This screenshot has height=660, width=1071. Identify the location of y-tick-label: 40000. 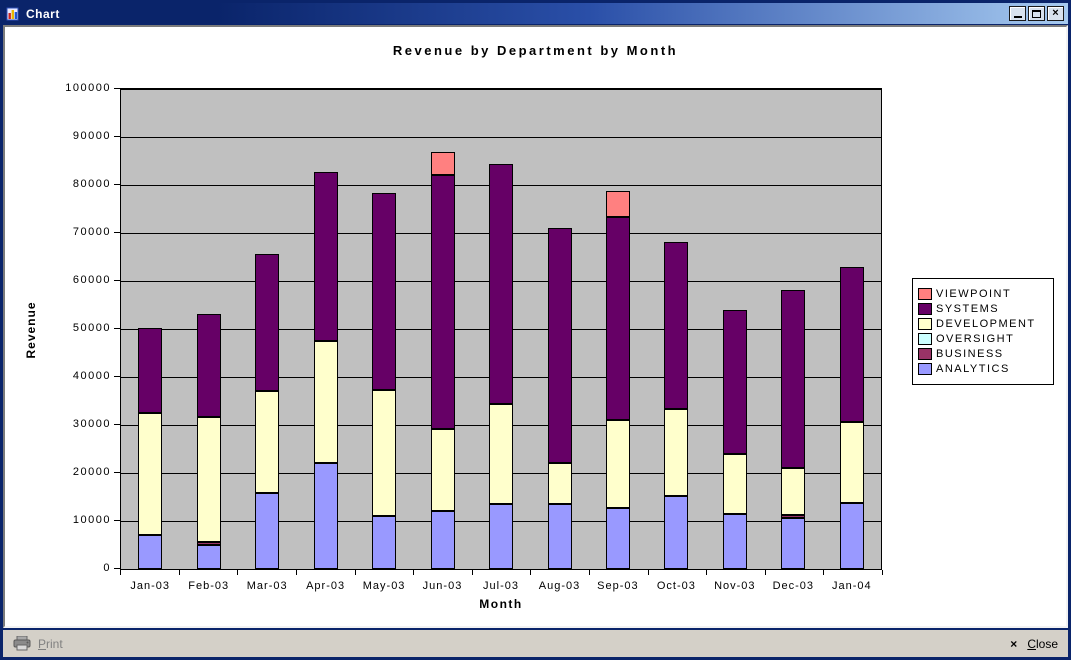
(91, 376).